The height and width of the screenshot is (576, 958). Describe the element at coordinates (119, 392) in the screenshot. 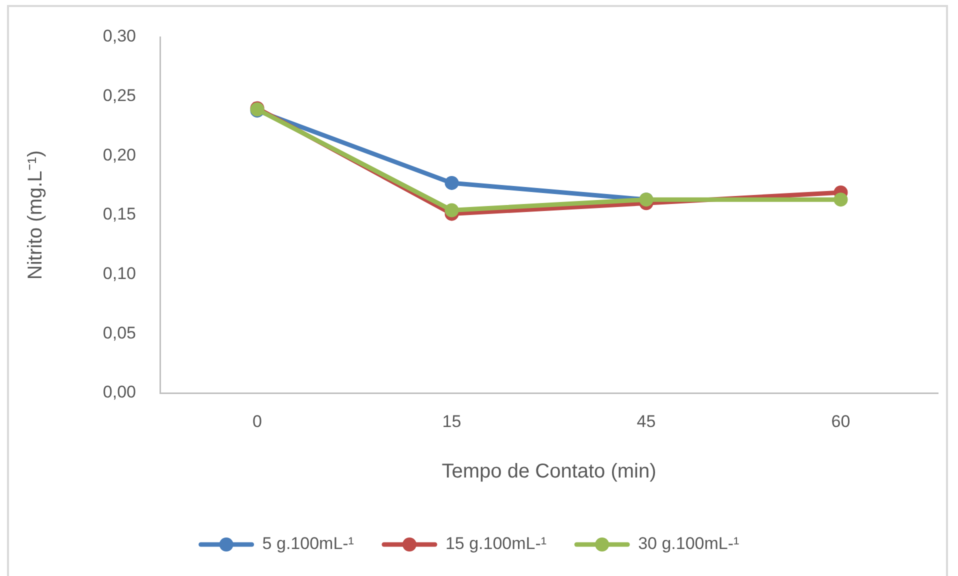

I see `y-tick-label: 0,00` at that location.